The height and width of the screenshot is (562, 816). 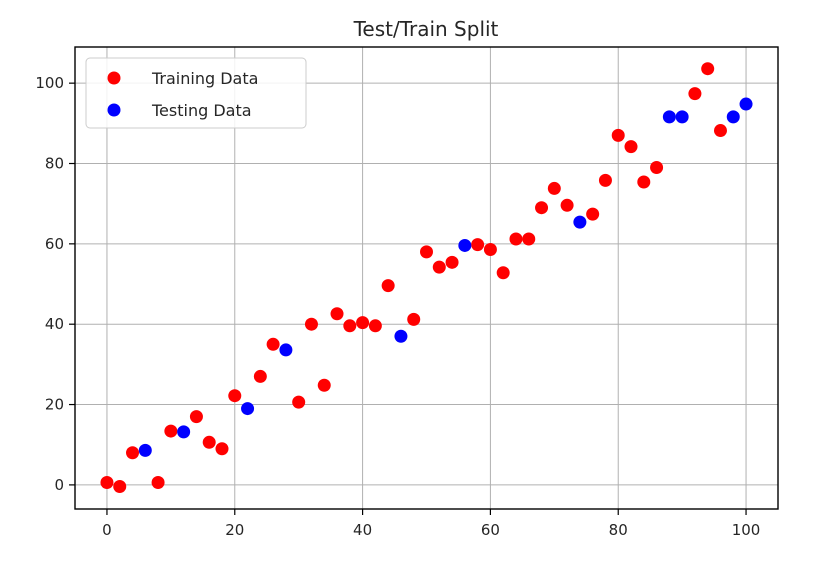 I want to click on x-tick-label: 40, so click(x=362, y=530).